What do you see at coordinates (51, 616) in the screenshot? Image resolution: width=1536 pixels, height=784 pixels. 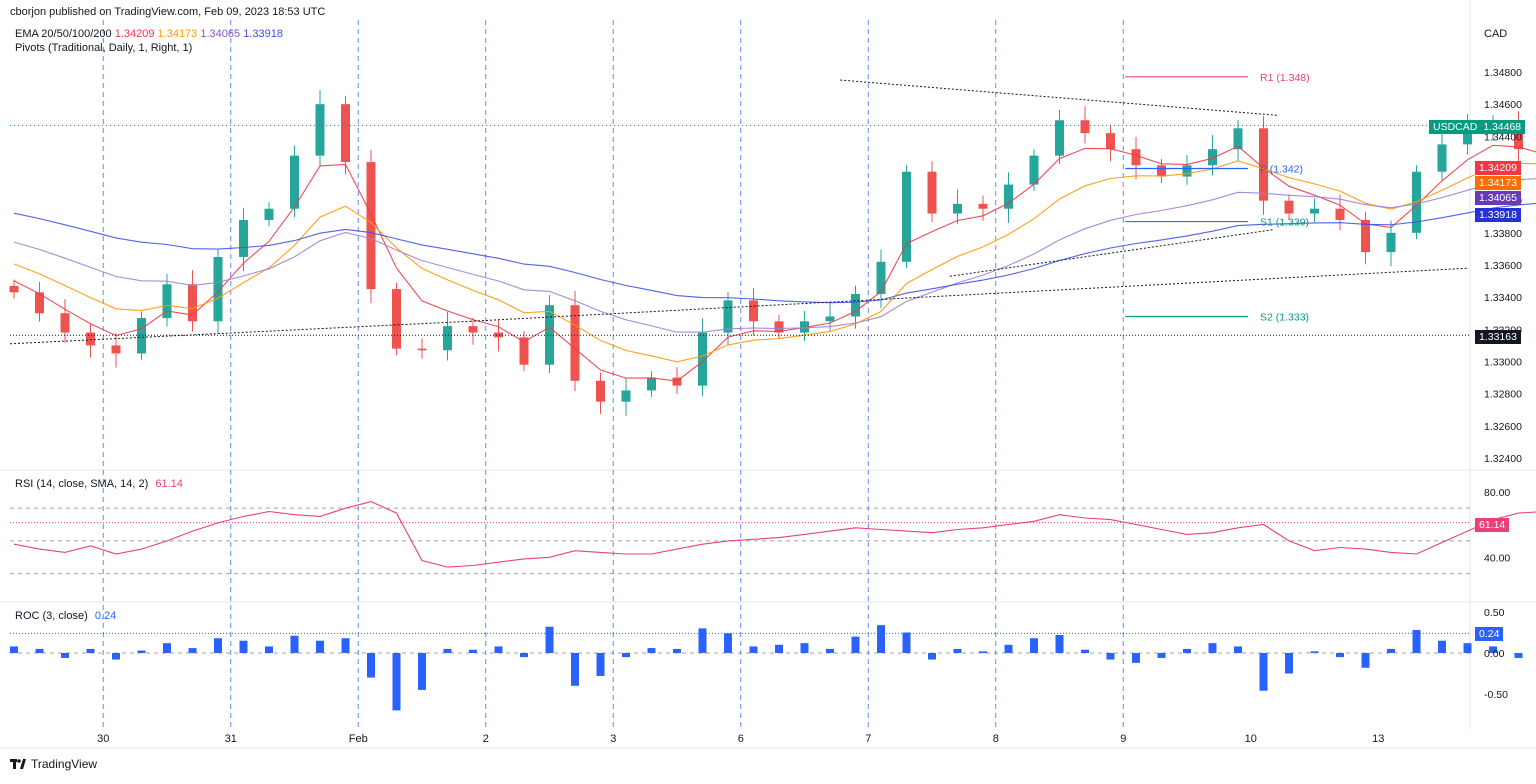 I see `roc-title: ROC (3, close)` at bounding box center [51, 616].